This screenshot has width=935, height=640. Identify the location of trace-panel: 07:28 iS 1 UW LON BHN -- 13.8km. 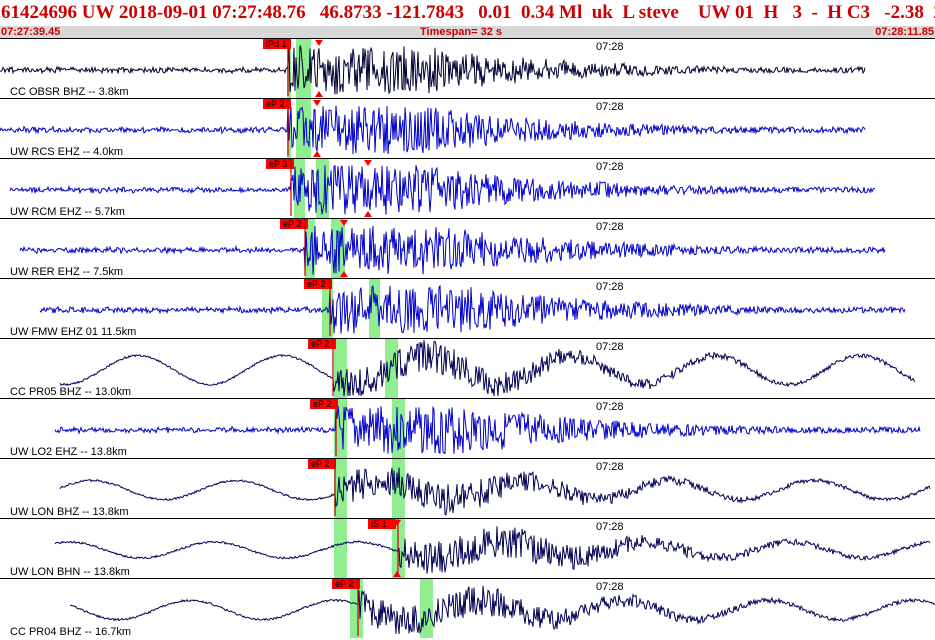
(467, 548).